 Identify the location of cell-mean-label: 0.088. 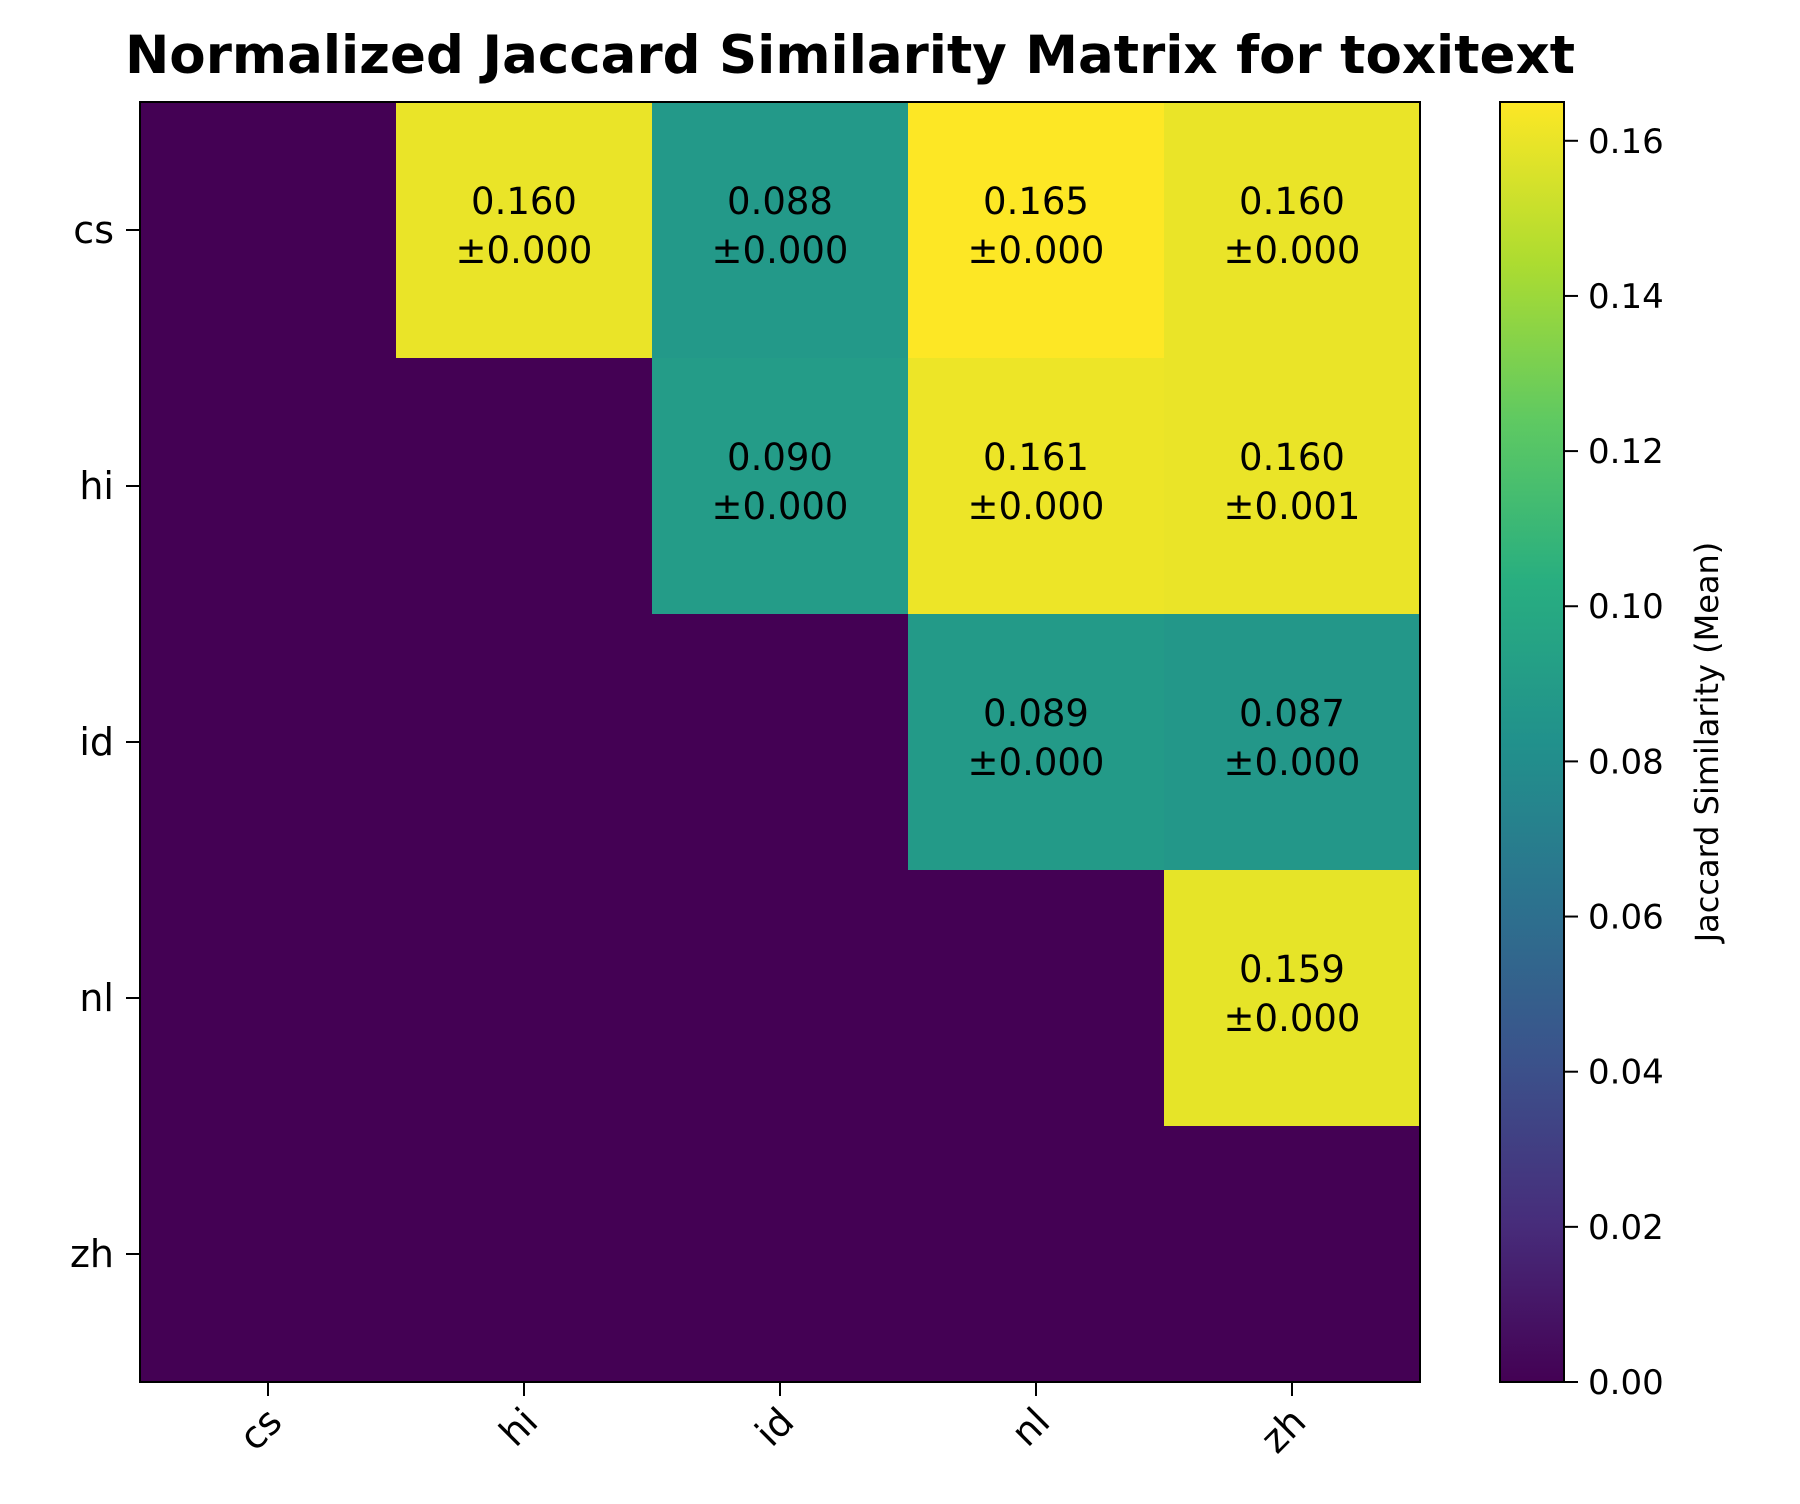
(780, 201).